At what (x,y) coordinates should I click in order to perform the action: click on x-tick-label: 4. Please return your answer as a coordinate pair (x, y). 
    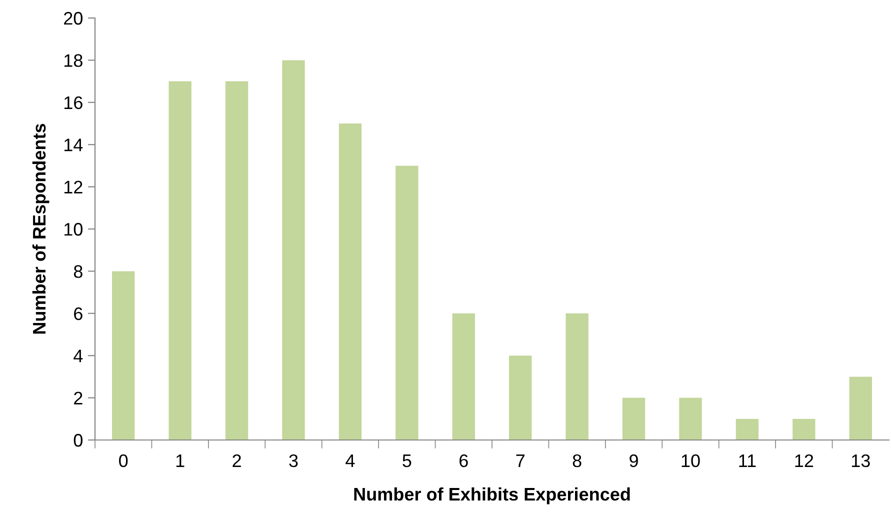
    Looking at the image, I should click on (350, 460).